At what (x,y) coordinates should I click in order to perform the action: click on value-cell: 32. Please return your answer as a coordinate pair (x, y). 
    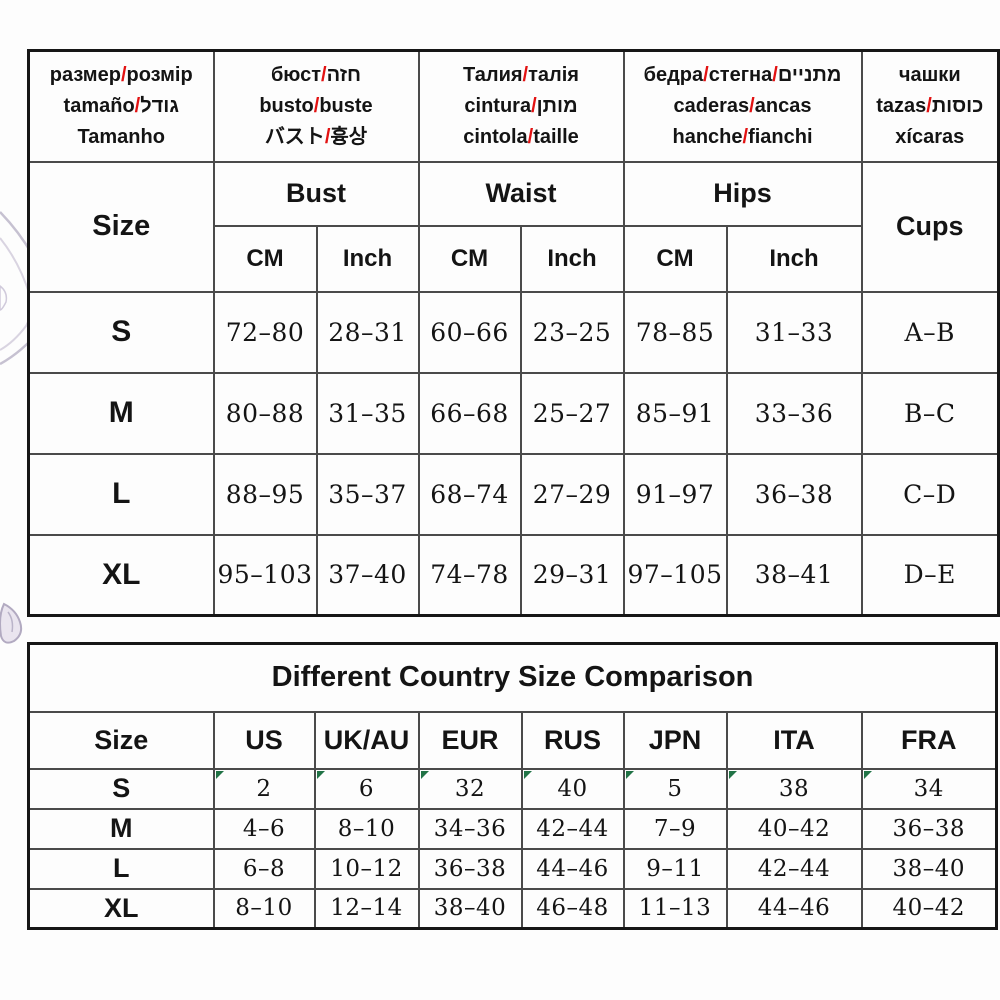
    Looking at the image, I should click on (470, 788).